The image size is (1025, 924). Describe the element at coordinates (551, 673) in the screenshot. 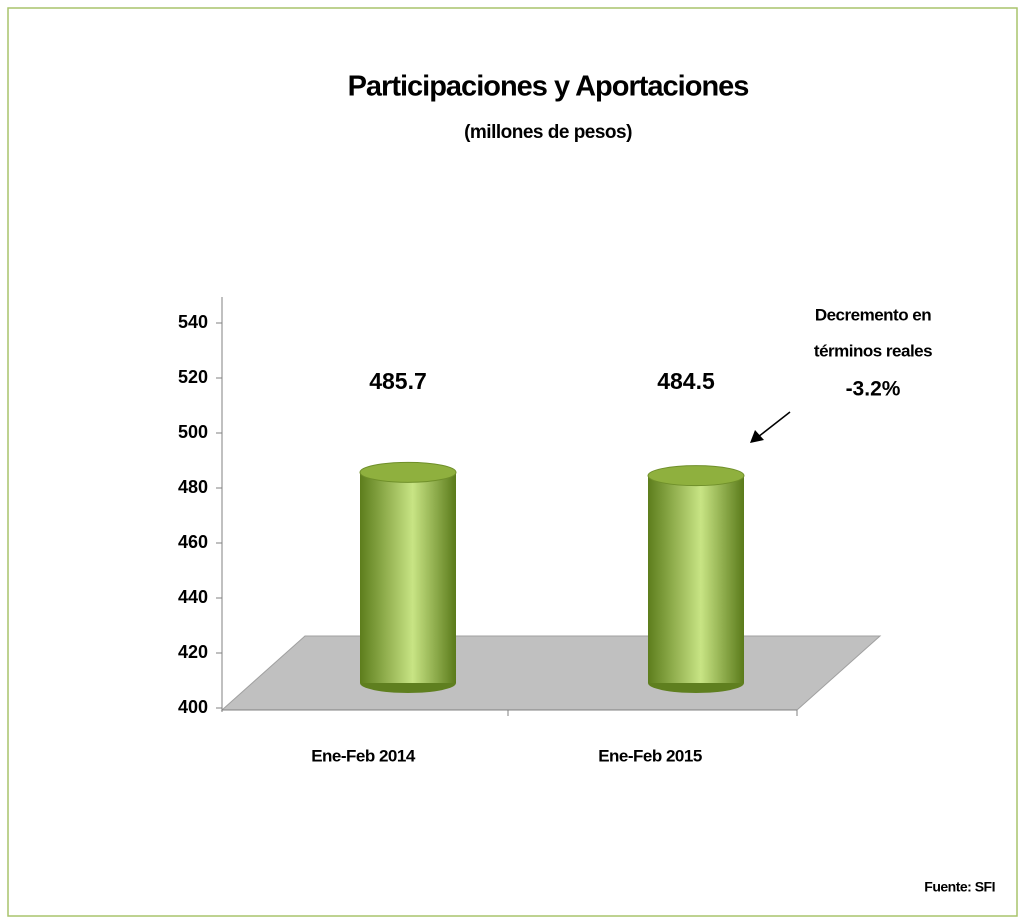

I see `floor` at that location.